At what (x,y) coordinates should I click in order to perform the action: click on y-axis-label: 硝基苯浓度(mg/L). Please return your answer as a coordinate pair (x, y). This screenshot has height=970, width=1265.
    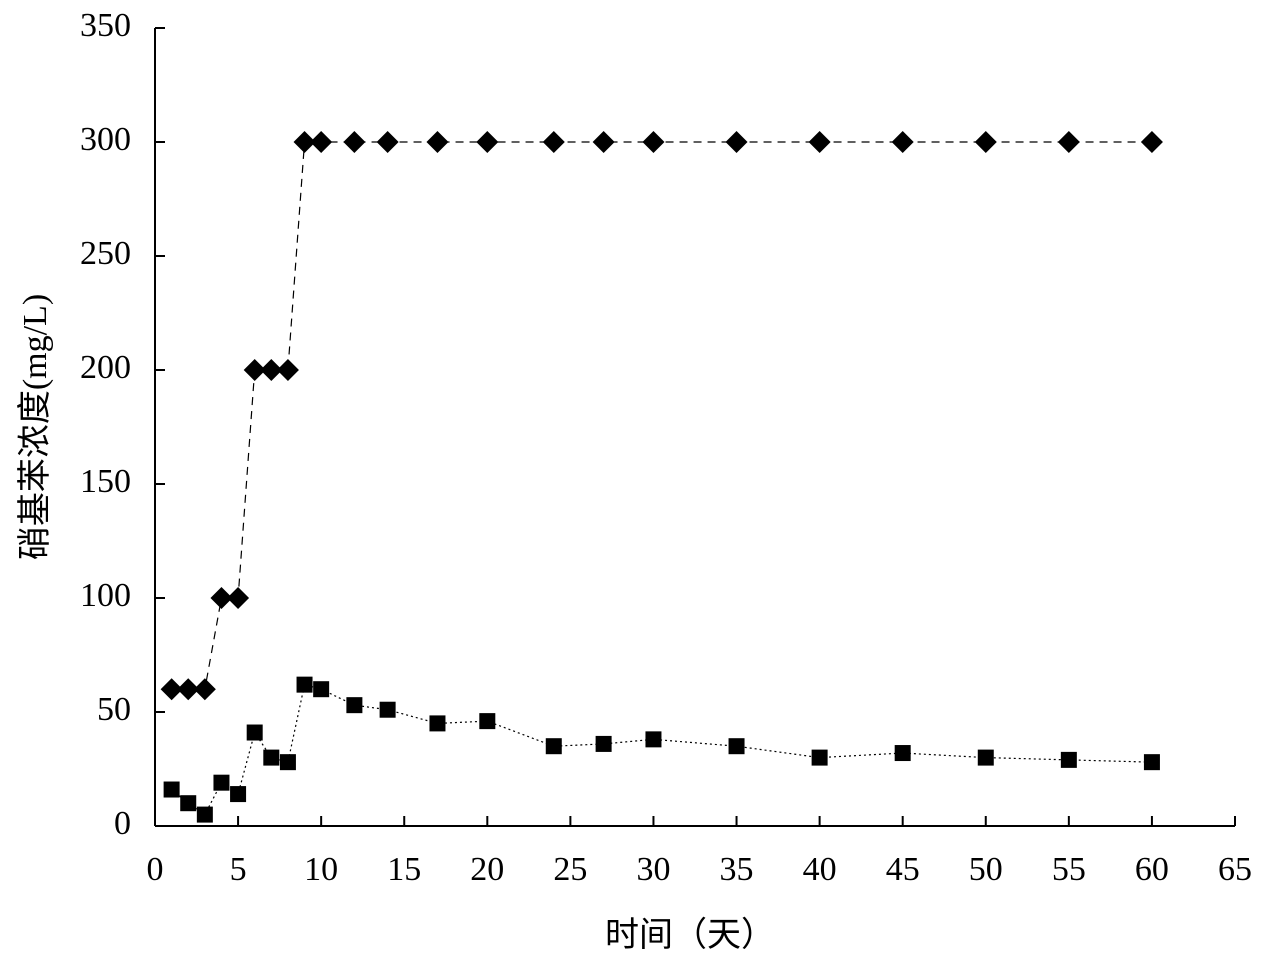
    Looking at the image, I should click on (35, 427).